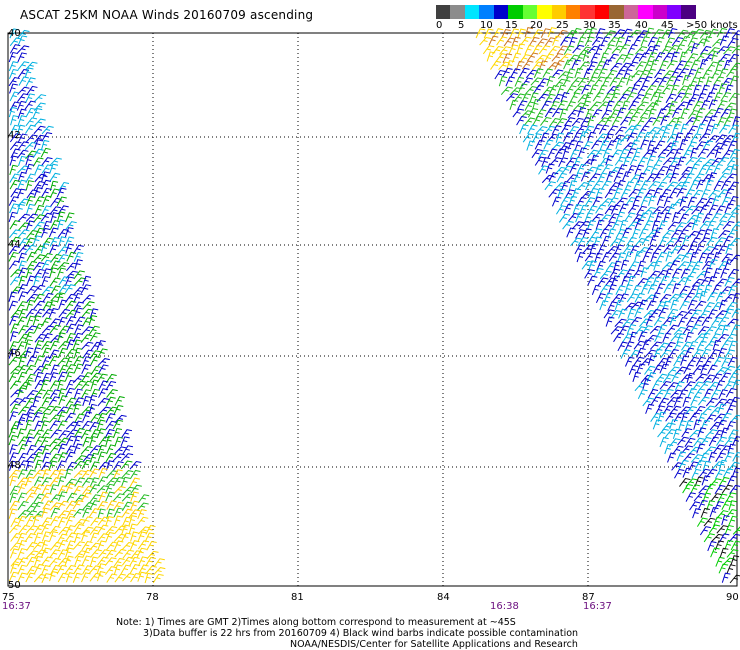  Describe the element at coordinates (614, 25) in the screenshot. I see `colorbar-label: 35` at that location.